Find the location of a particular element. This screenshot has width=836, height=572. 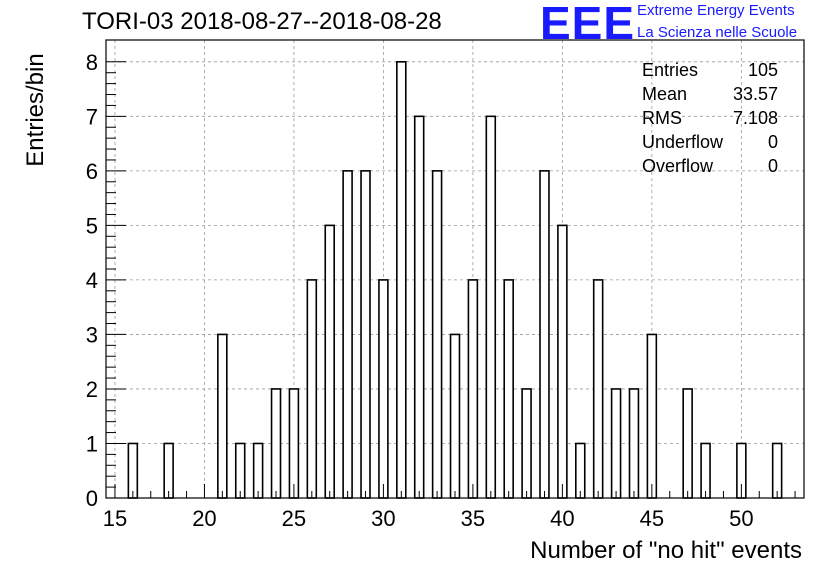

x-tick-label: 40 is located at coordinates (562, 518).